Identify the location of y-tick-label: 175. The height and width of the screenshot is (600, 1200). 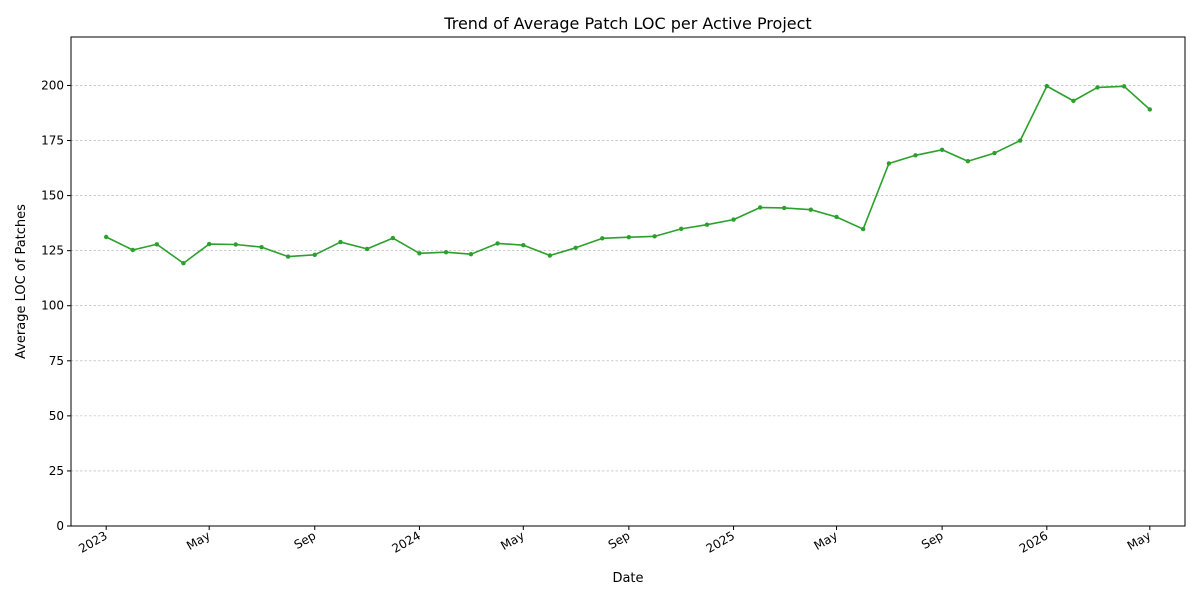
(52, 141).